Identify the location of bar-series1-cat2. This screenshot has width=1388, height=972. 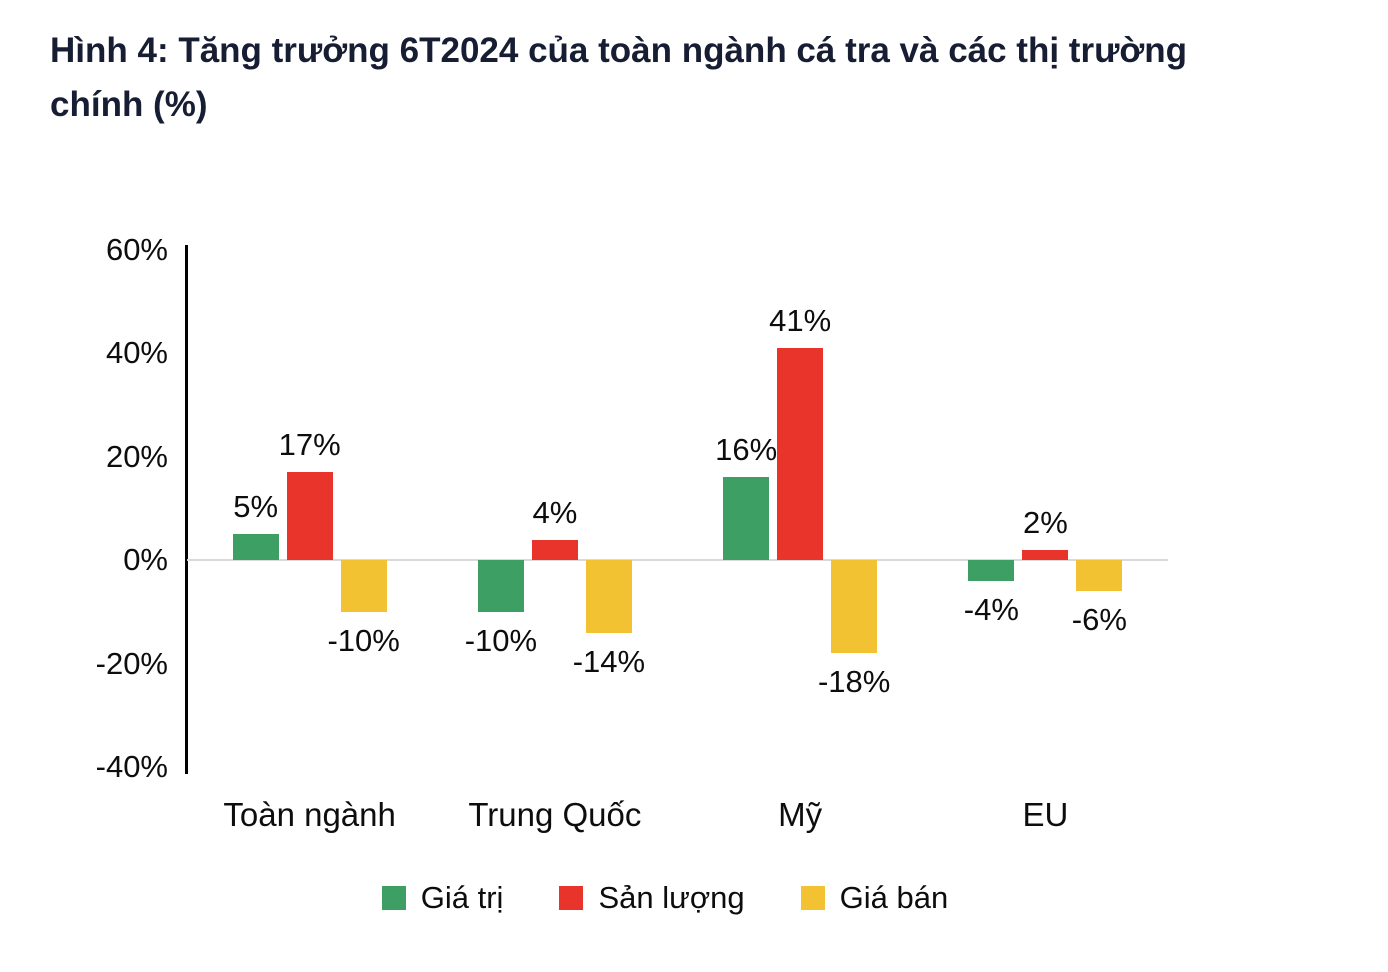
(800, 454).